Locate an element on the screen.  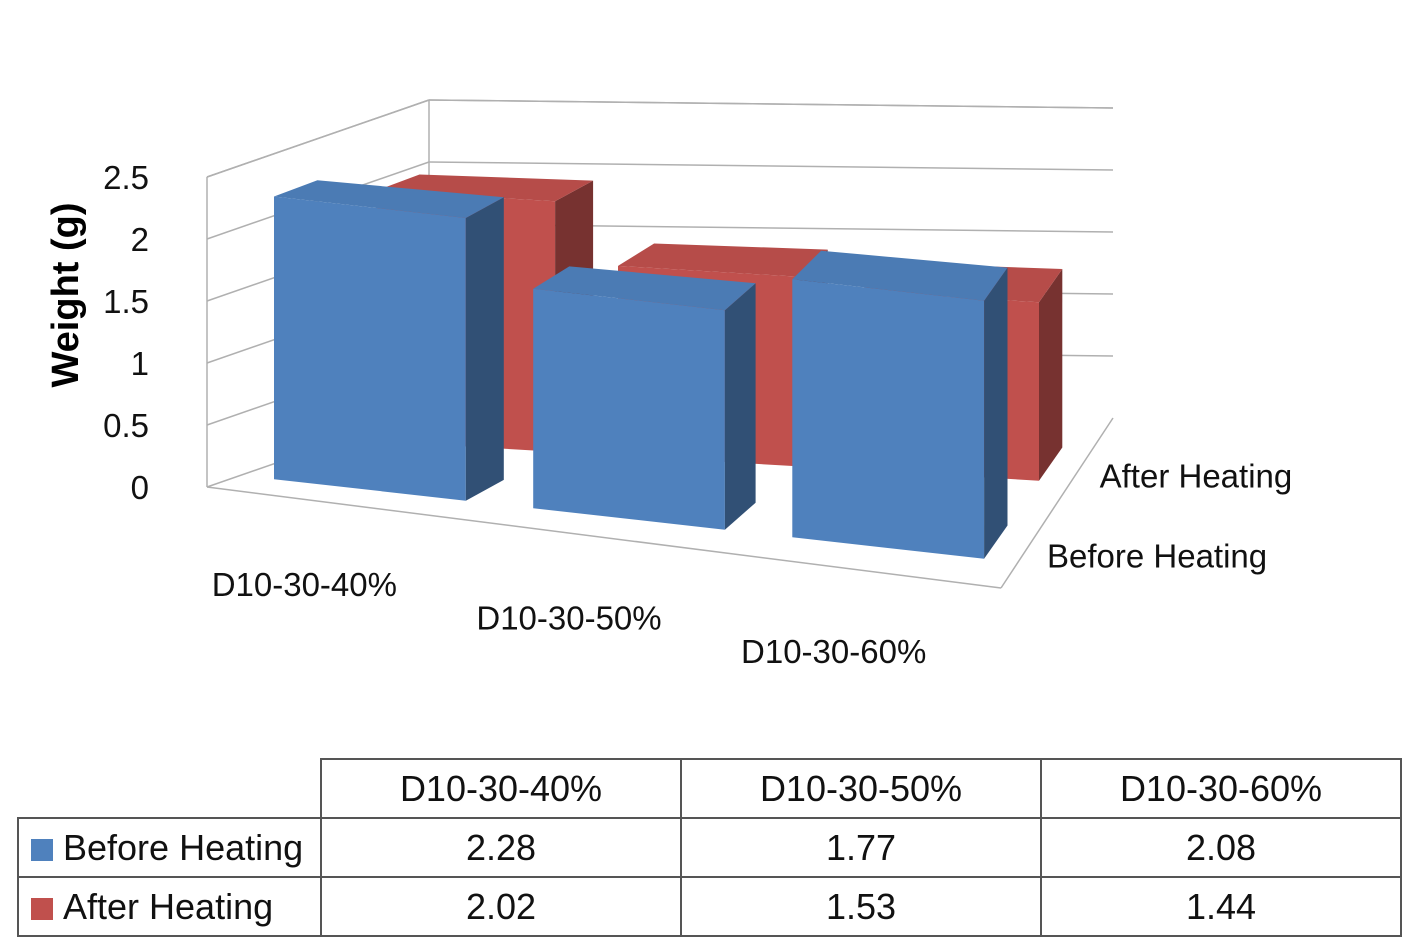
data-table-corner is located at coordinates (170, 789).